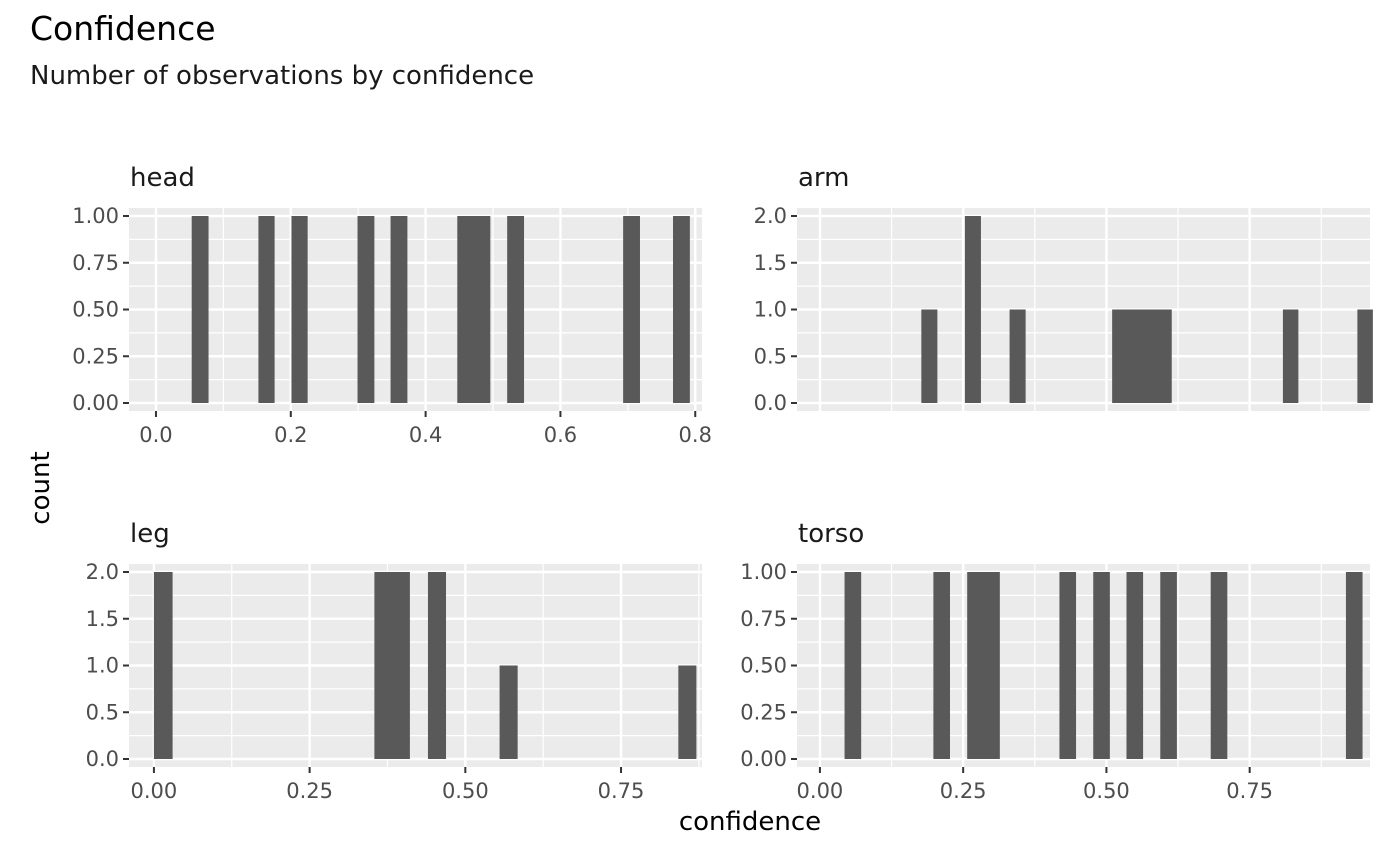 Image resolution: width=1400 pixels, height=866 pixels. Describe the element at coordinates (560, 435) in the screenshot. I see `x-tick-label: 0.6` at that location.